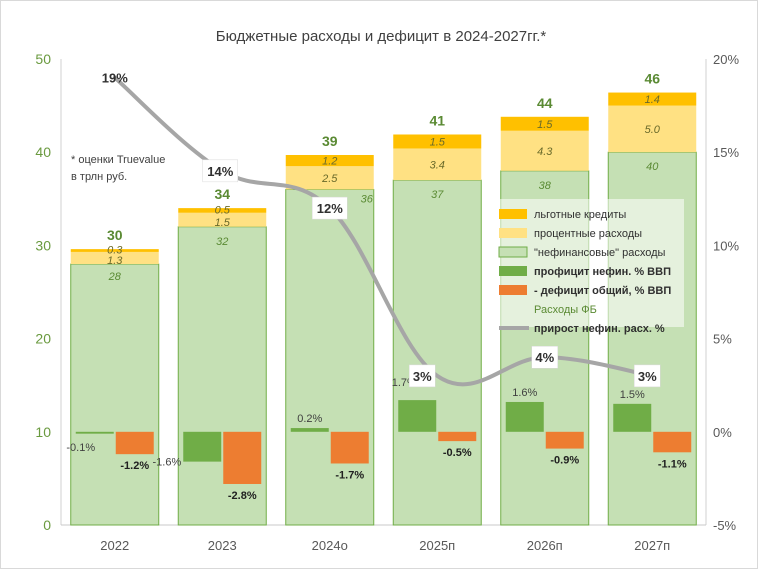 The image size is (758, 570). Describe the element at coordinates (722, 432) in the screenshot. I see `y-right-tick-label: 0%` at that location.